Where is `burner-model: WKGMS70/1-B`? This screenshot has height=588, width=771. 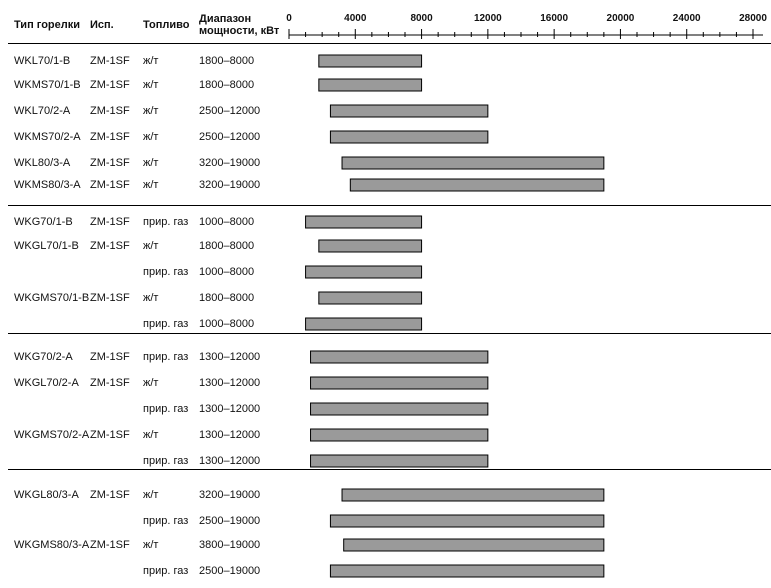 burner-model: WKGMS70/1-B is located at coordinates (52, 298).